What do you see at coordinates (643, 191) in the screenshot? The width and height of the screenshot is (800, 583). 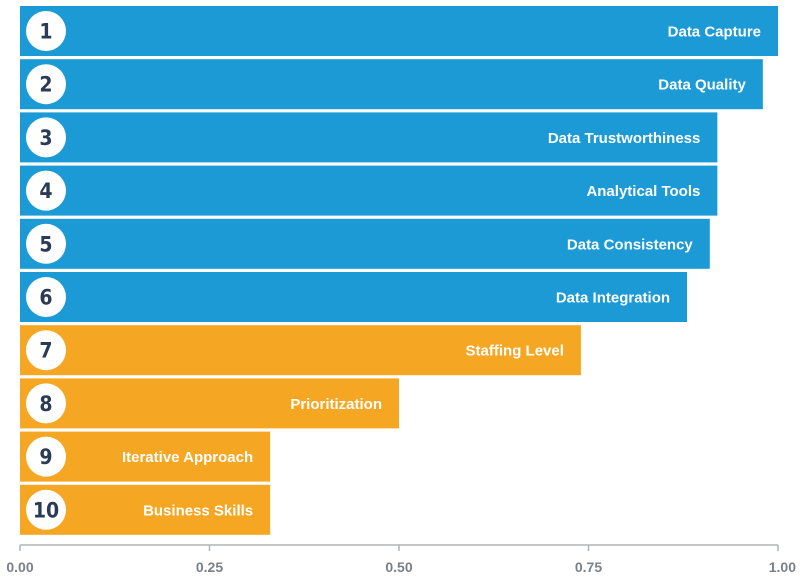 I see `bar-label: Analytical Tools` at bounding box center [643, 191].